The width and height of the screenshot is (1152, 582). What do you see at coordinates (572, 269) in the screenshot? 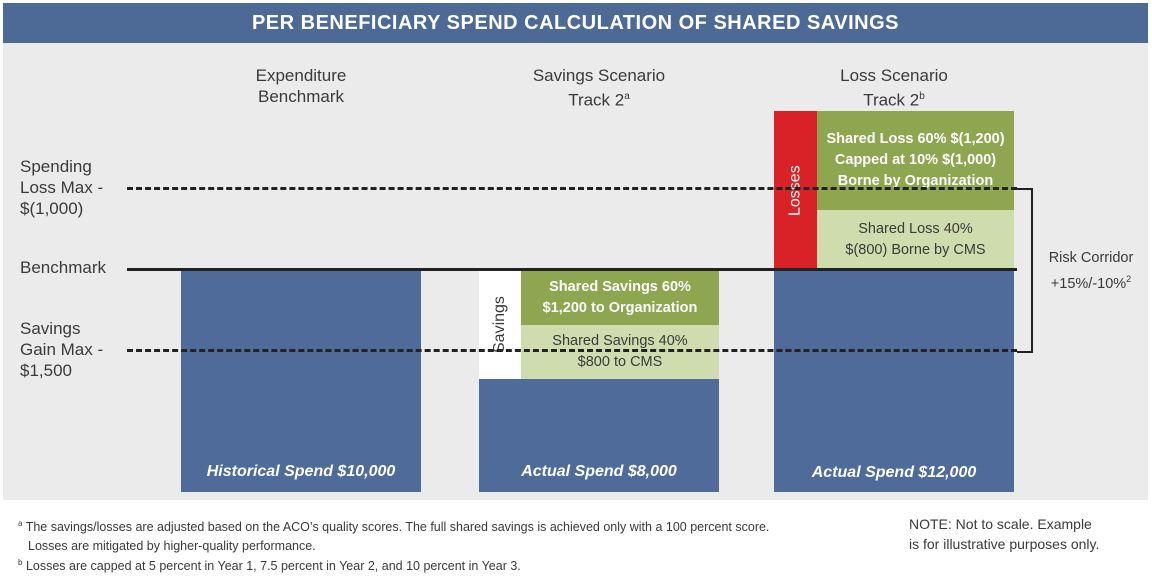
I see `benchmark-line` at bounding box center [572, 269].